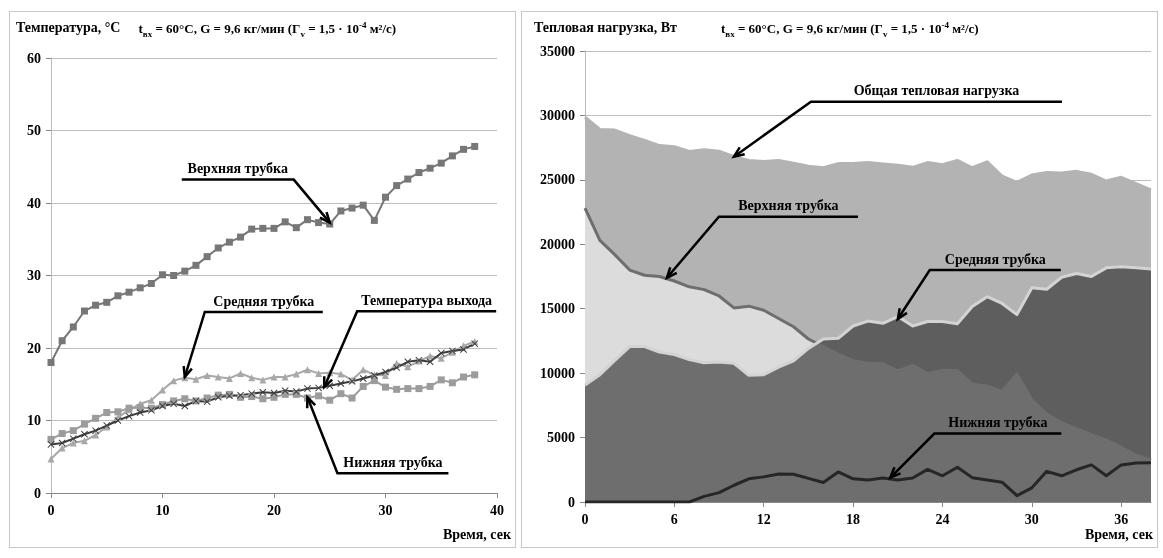  Describe the element at coordinates (936, 91) in the screenshot. I see `annotation: Общая тепловая нагрузка` at that location.